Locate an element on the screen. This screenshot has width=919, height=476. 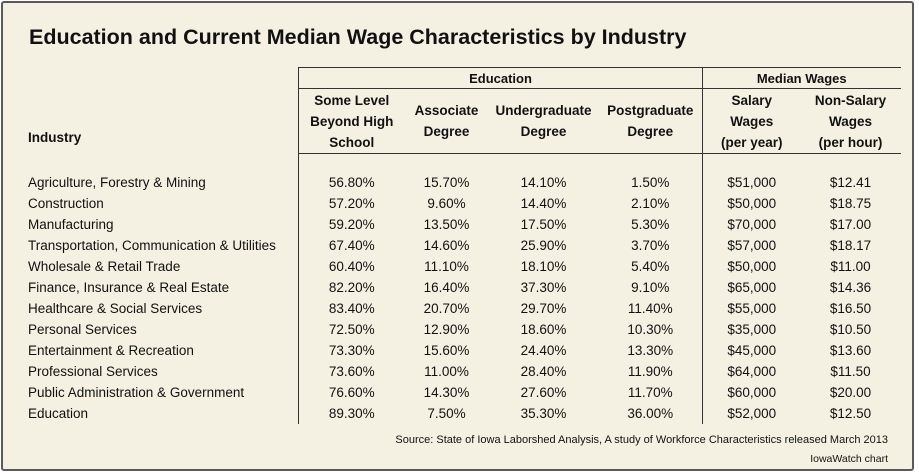
cell-salary: $51,000 is located at coordinates (751, 182).